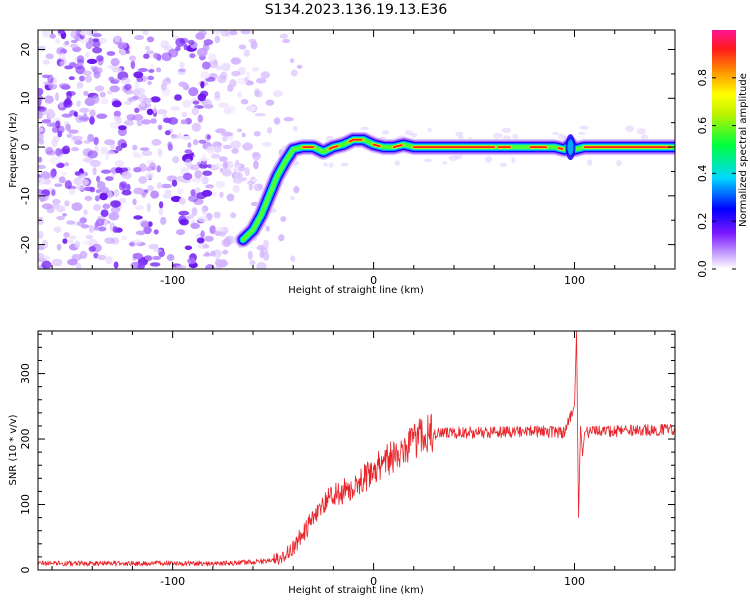  Describe the element at coordinates (376, 145) in the screenshot. I see `trace-core` at that location.